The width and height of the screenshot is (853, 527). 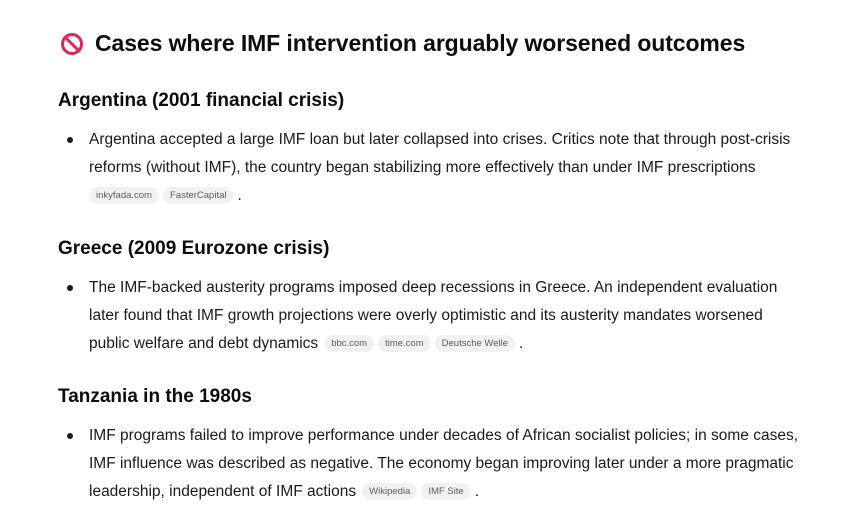 What do you see at coordinates (223, 491) in the screenshot?
I see `text-fragment: leadership, independent of IMF actions` at bounding box center [223, 491].